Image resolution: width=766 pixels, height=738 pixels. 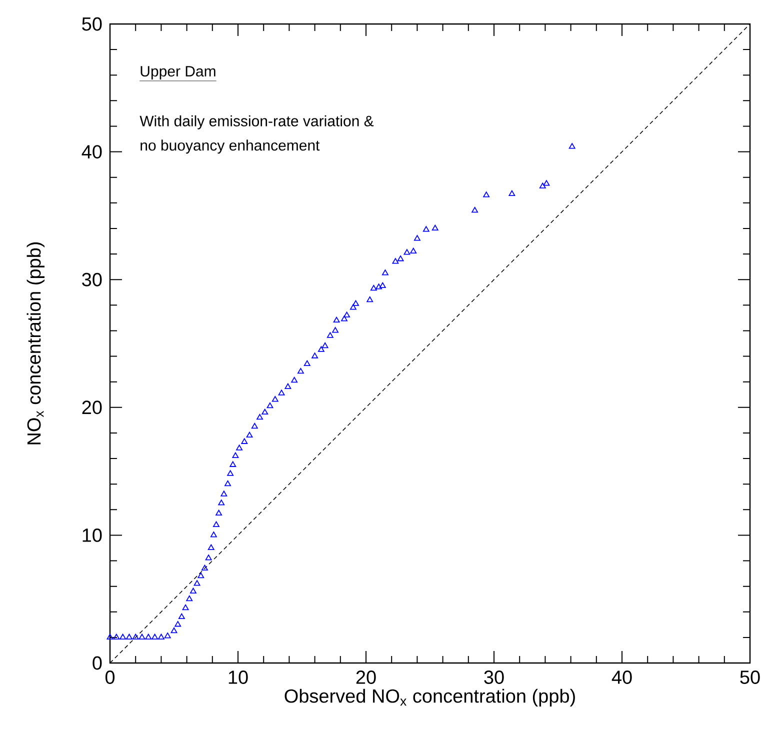 I want to click on x-tick-label: 20, so click(x=366, y=677).